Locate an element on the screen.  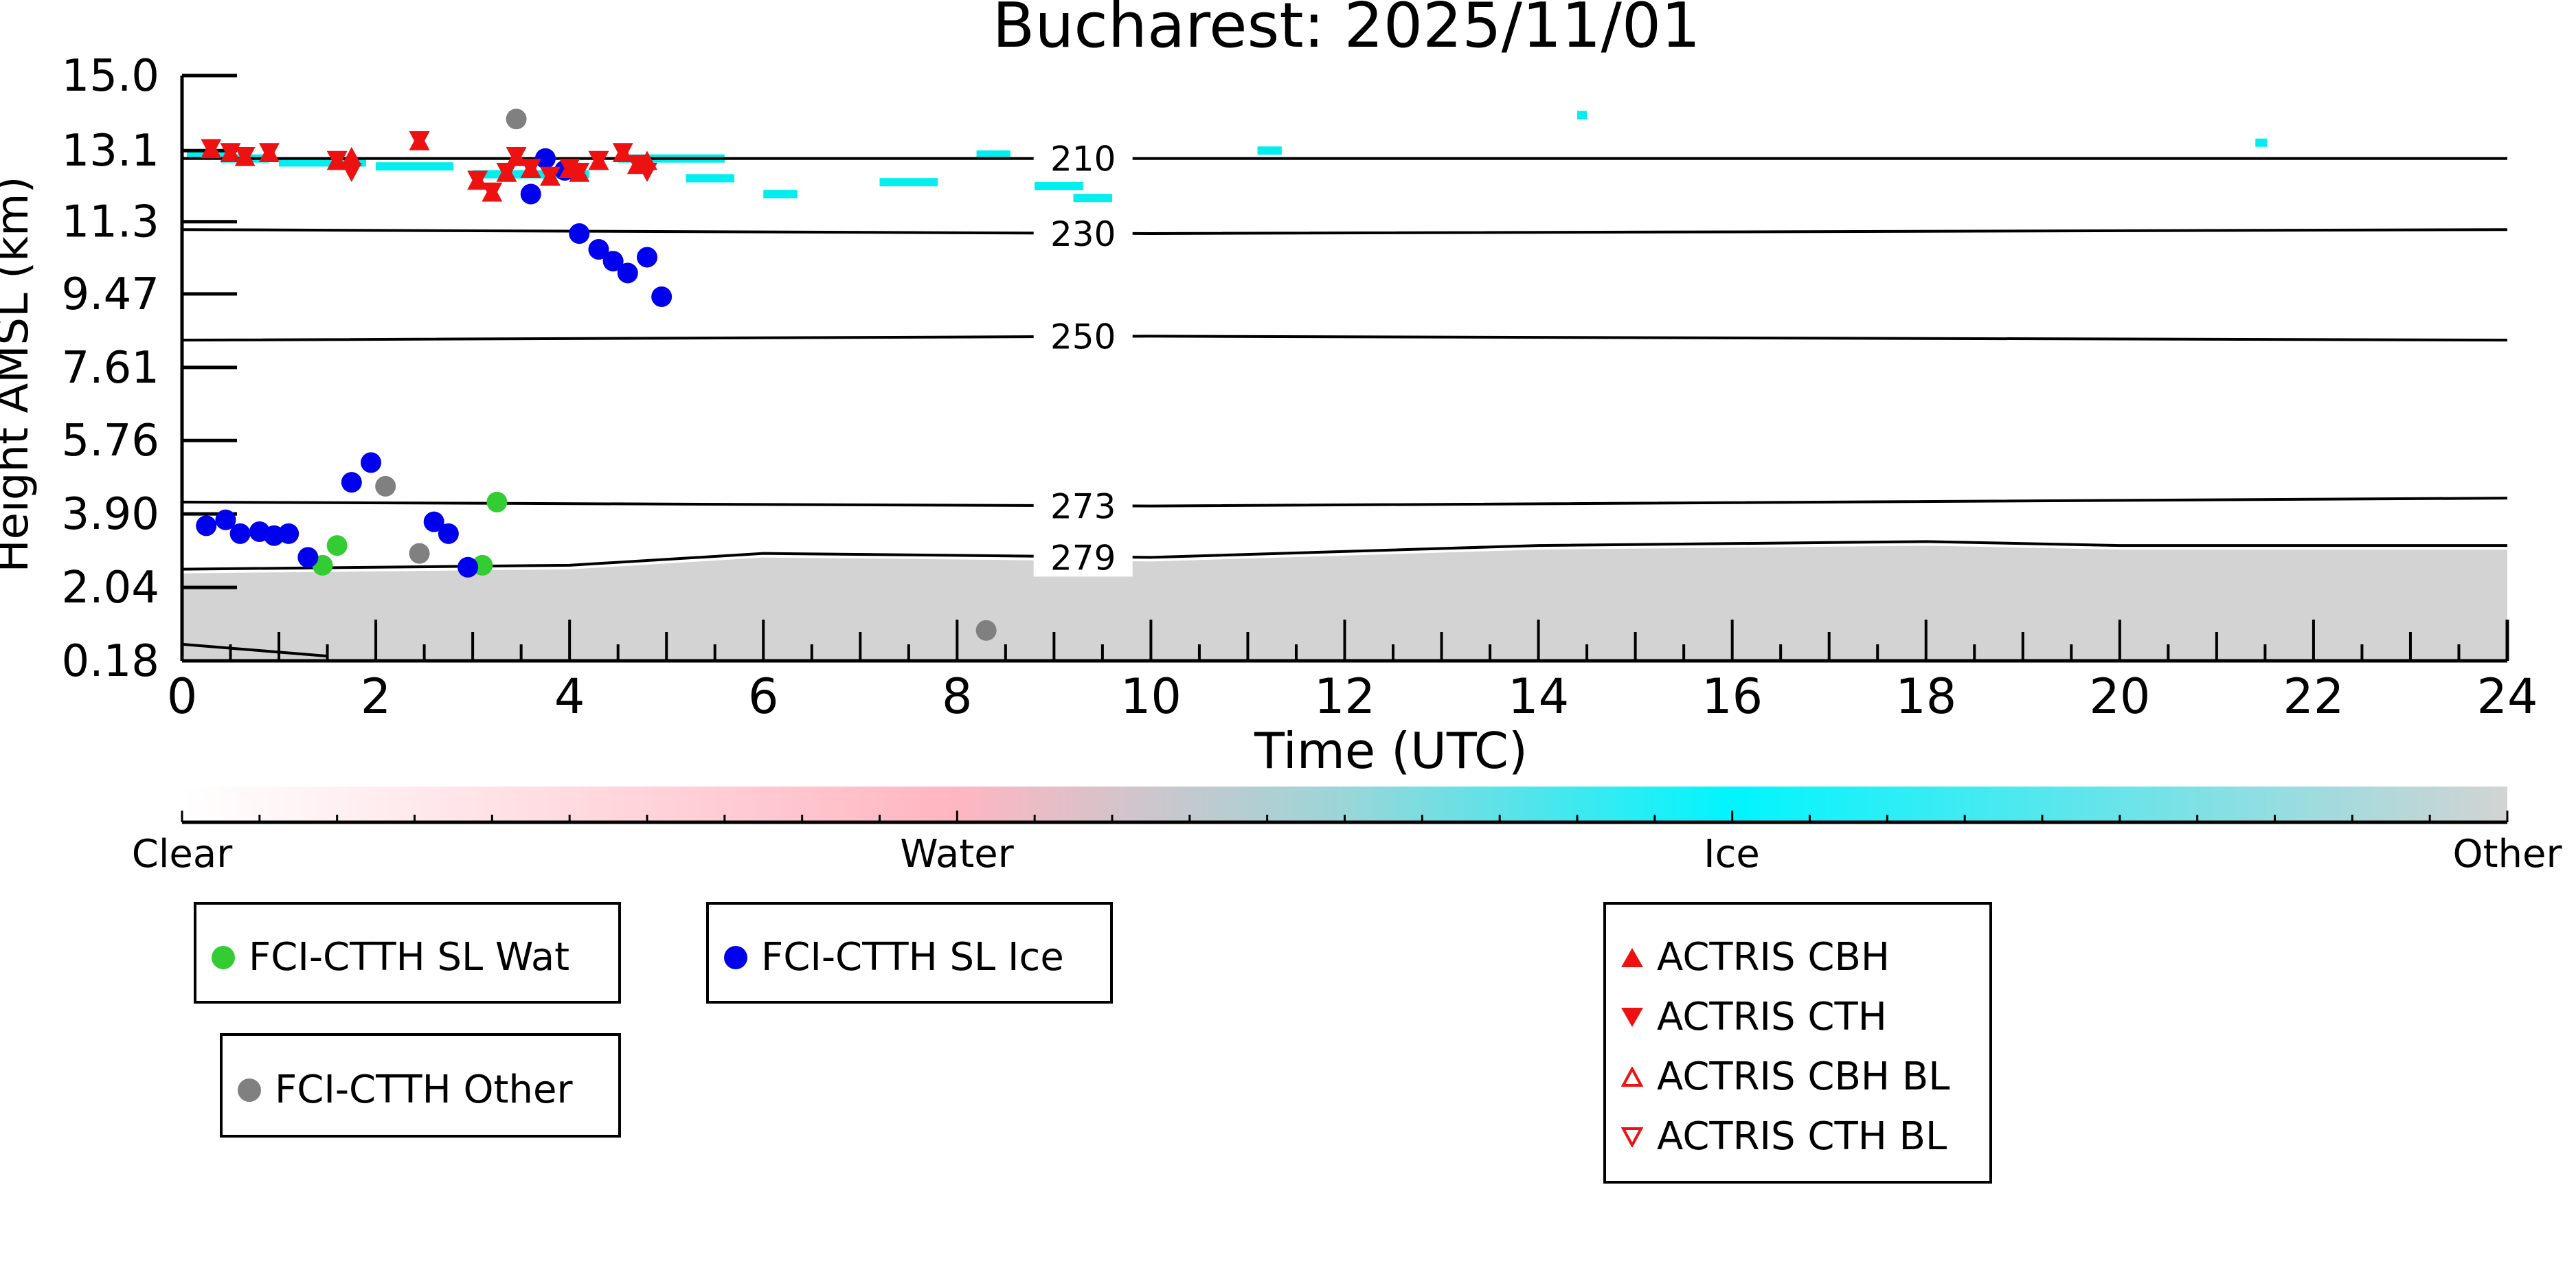
legend-label-cbh-bl: ACTRIS CBH BL is located at coordinates (1803, 1076).